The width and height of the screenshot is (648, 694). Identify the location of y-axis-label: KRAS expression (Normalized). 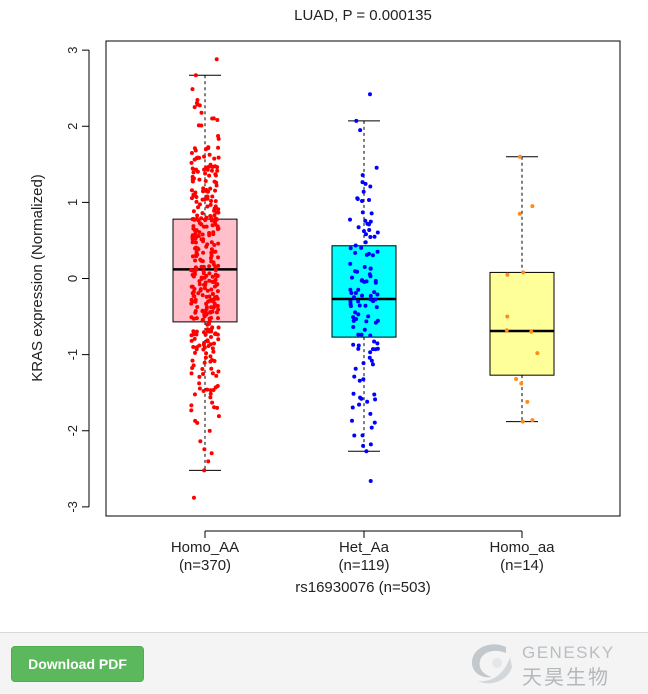
(37, 278).